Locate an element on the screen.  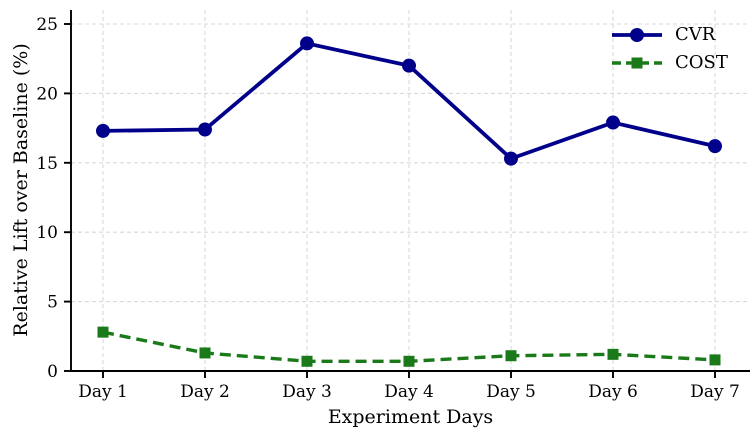
x-tick-label-5: Day 5 is located at coordinates (511, 392).